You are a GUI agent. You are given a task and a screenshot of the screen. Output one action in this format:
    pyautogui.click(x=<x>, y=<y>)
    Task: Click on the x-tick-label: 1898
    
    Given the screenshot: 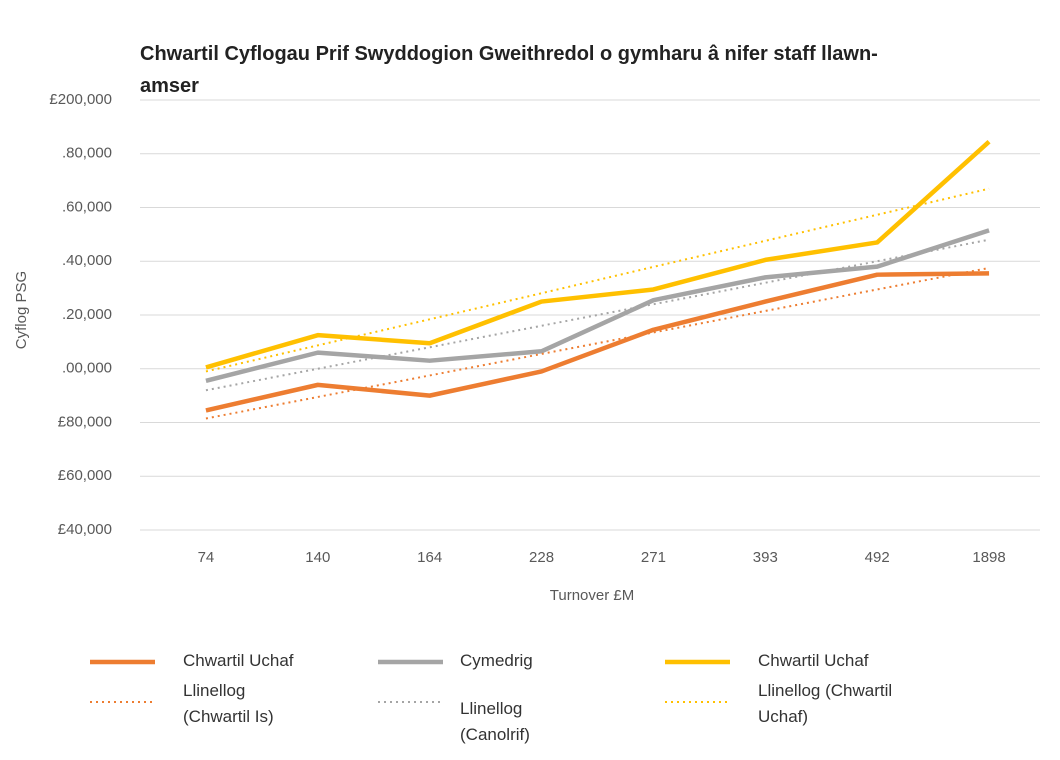 What is the action you would take?
    pyautogui.click(x=988, y=557)
    